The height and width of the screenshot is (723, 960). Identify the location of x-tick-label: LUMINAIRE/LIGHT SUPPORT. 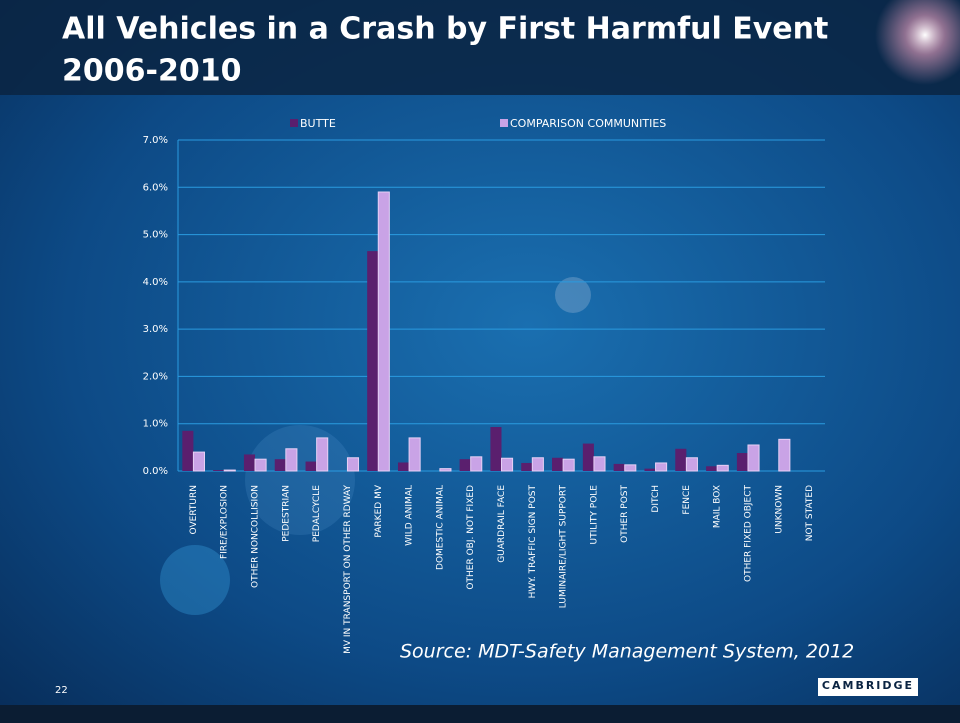
(564, 547).